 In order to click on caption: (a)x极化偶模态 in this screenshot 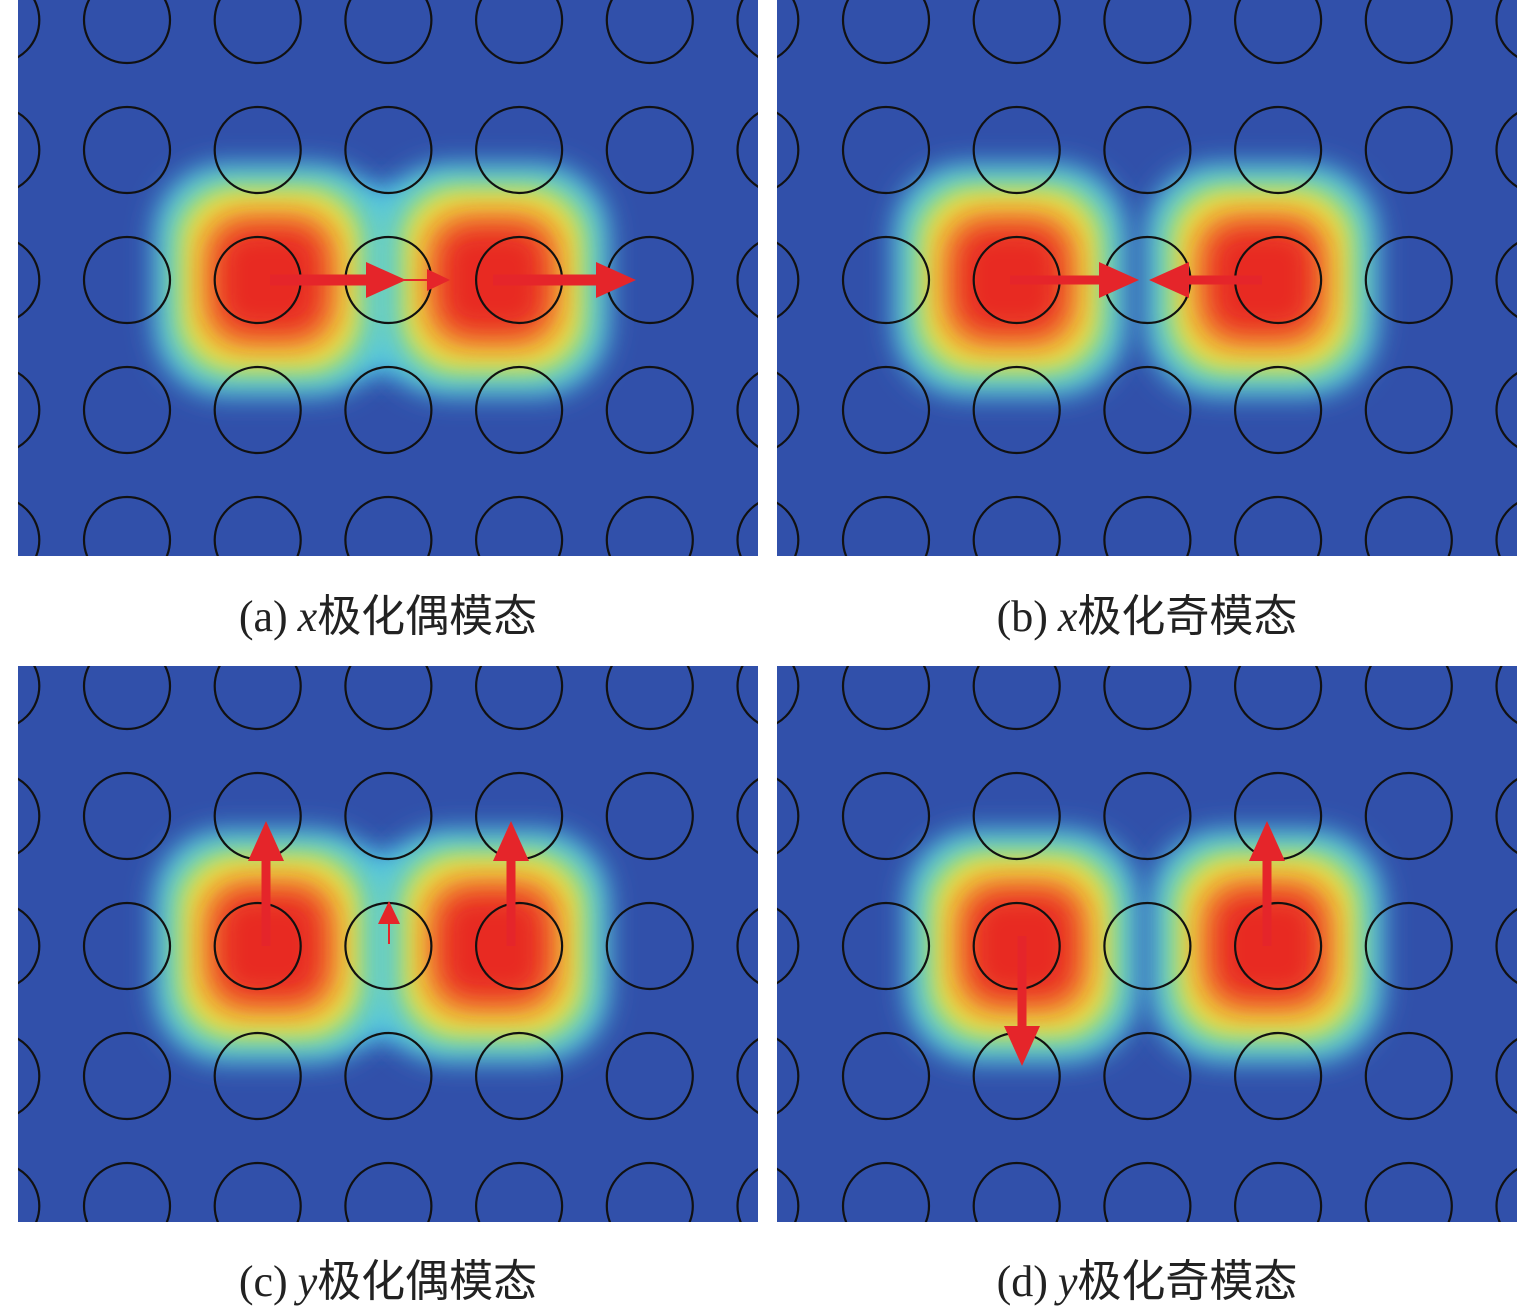, I will do `click(388, 612)`.